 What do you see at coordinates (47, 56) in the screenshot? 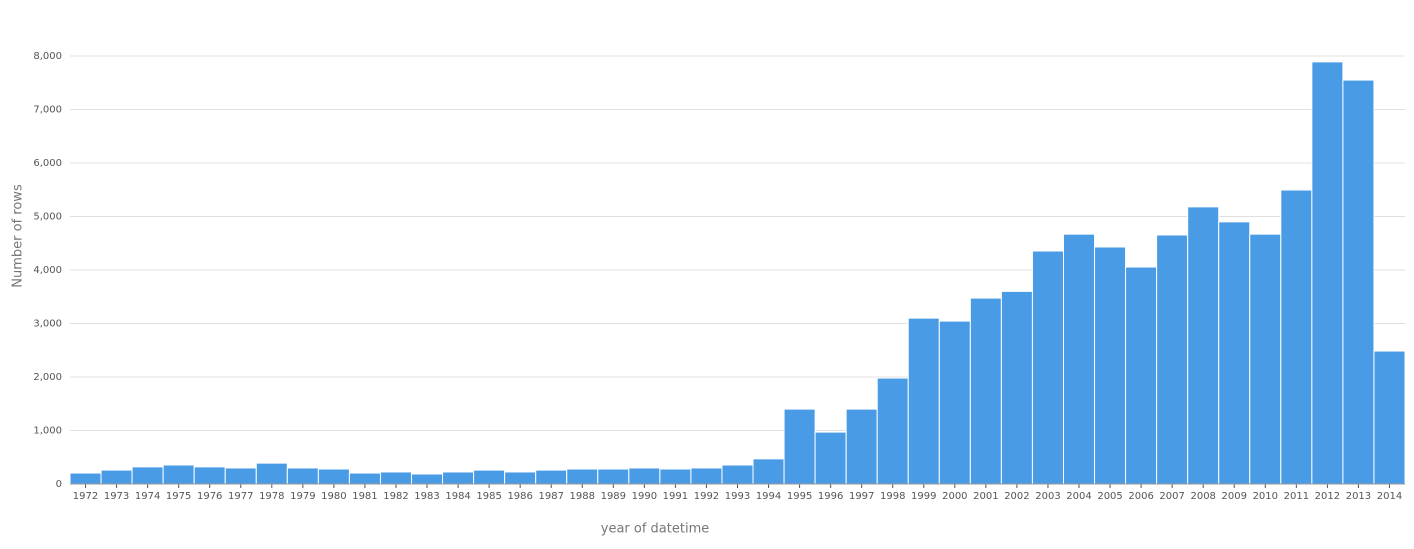
I see `y-tick-label: 8,000` at bounding box center [47, 56].